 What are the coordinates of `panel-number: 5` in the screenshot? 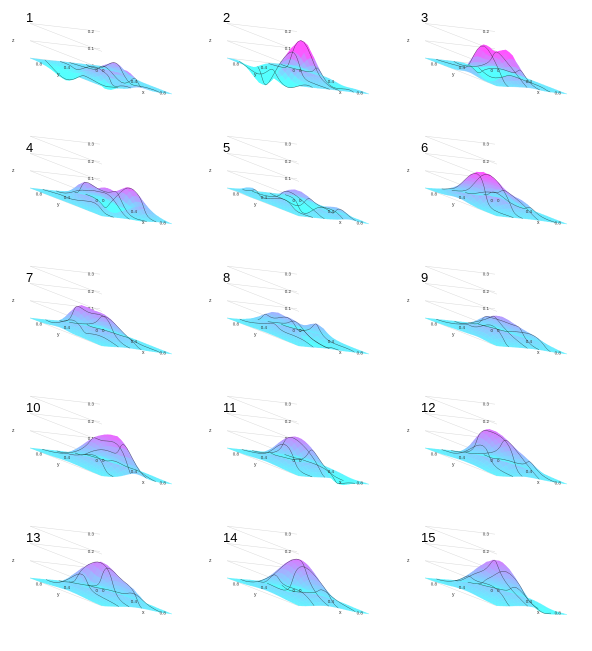 It's located at (227, 147).